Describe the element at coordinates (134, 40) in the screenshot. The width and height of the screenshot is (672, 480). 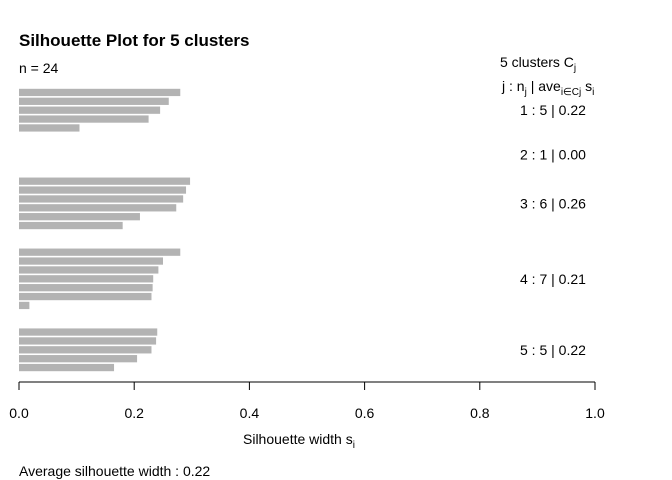
I see `chart-title: Silhouette Plot for 5 clusters` at that location.